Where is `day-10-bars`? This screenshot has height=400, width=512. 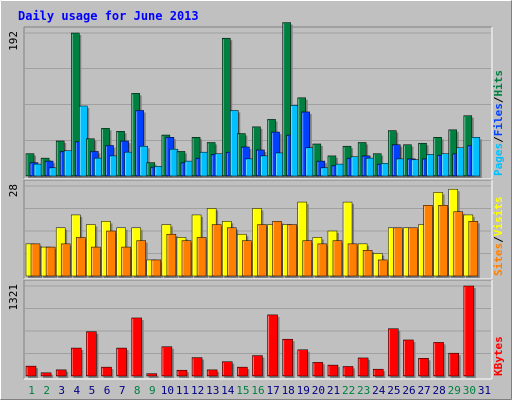
day-10-bars is located at coordinates (170, 156).